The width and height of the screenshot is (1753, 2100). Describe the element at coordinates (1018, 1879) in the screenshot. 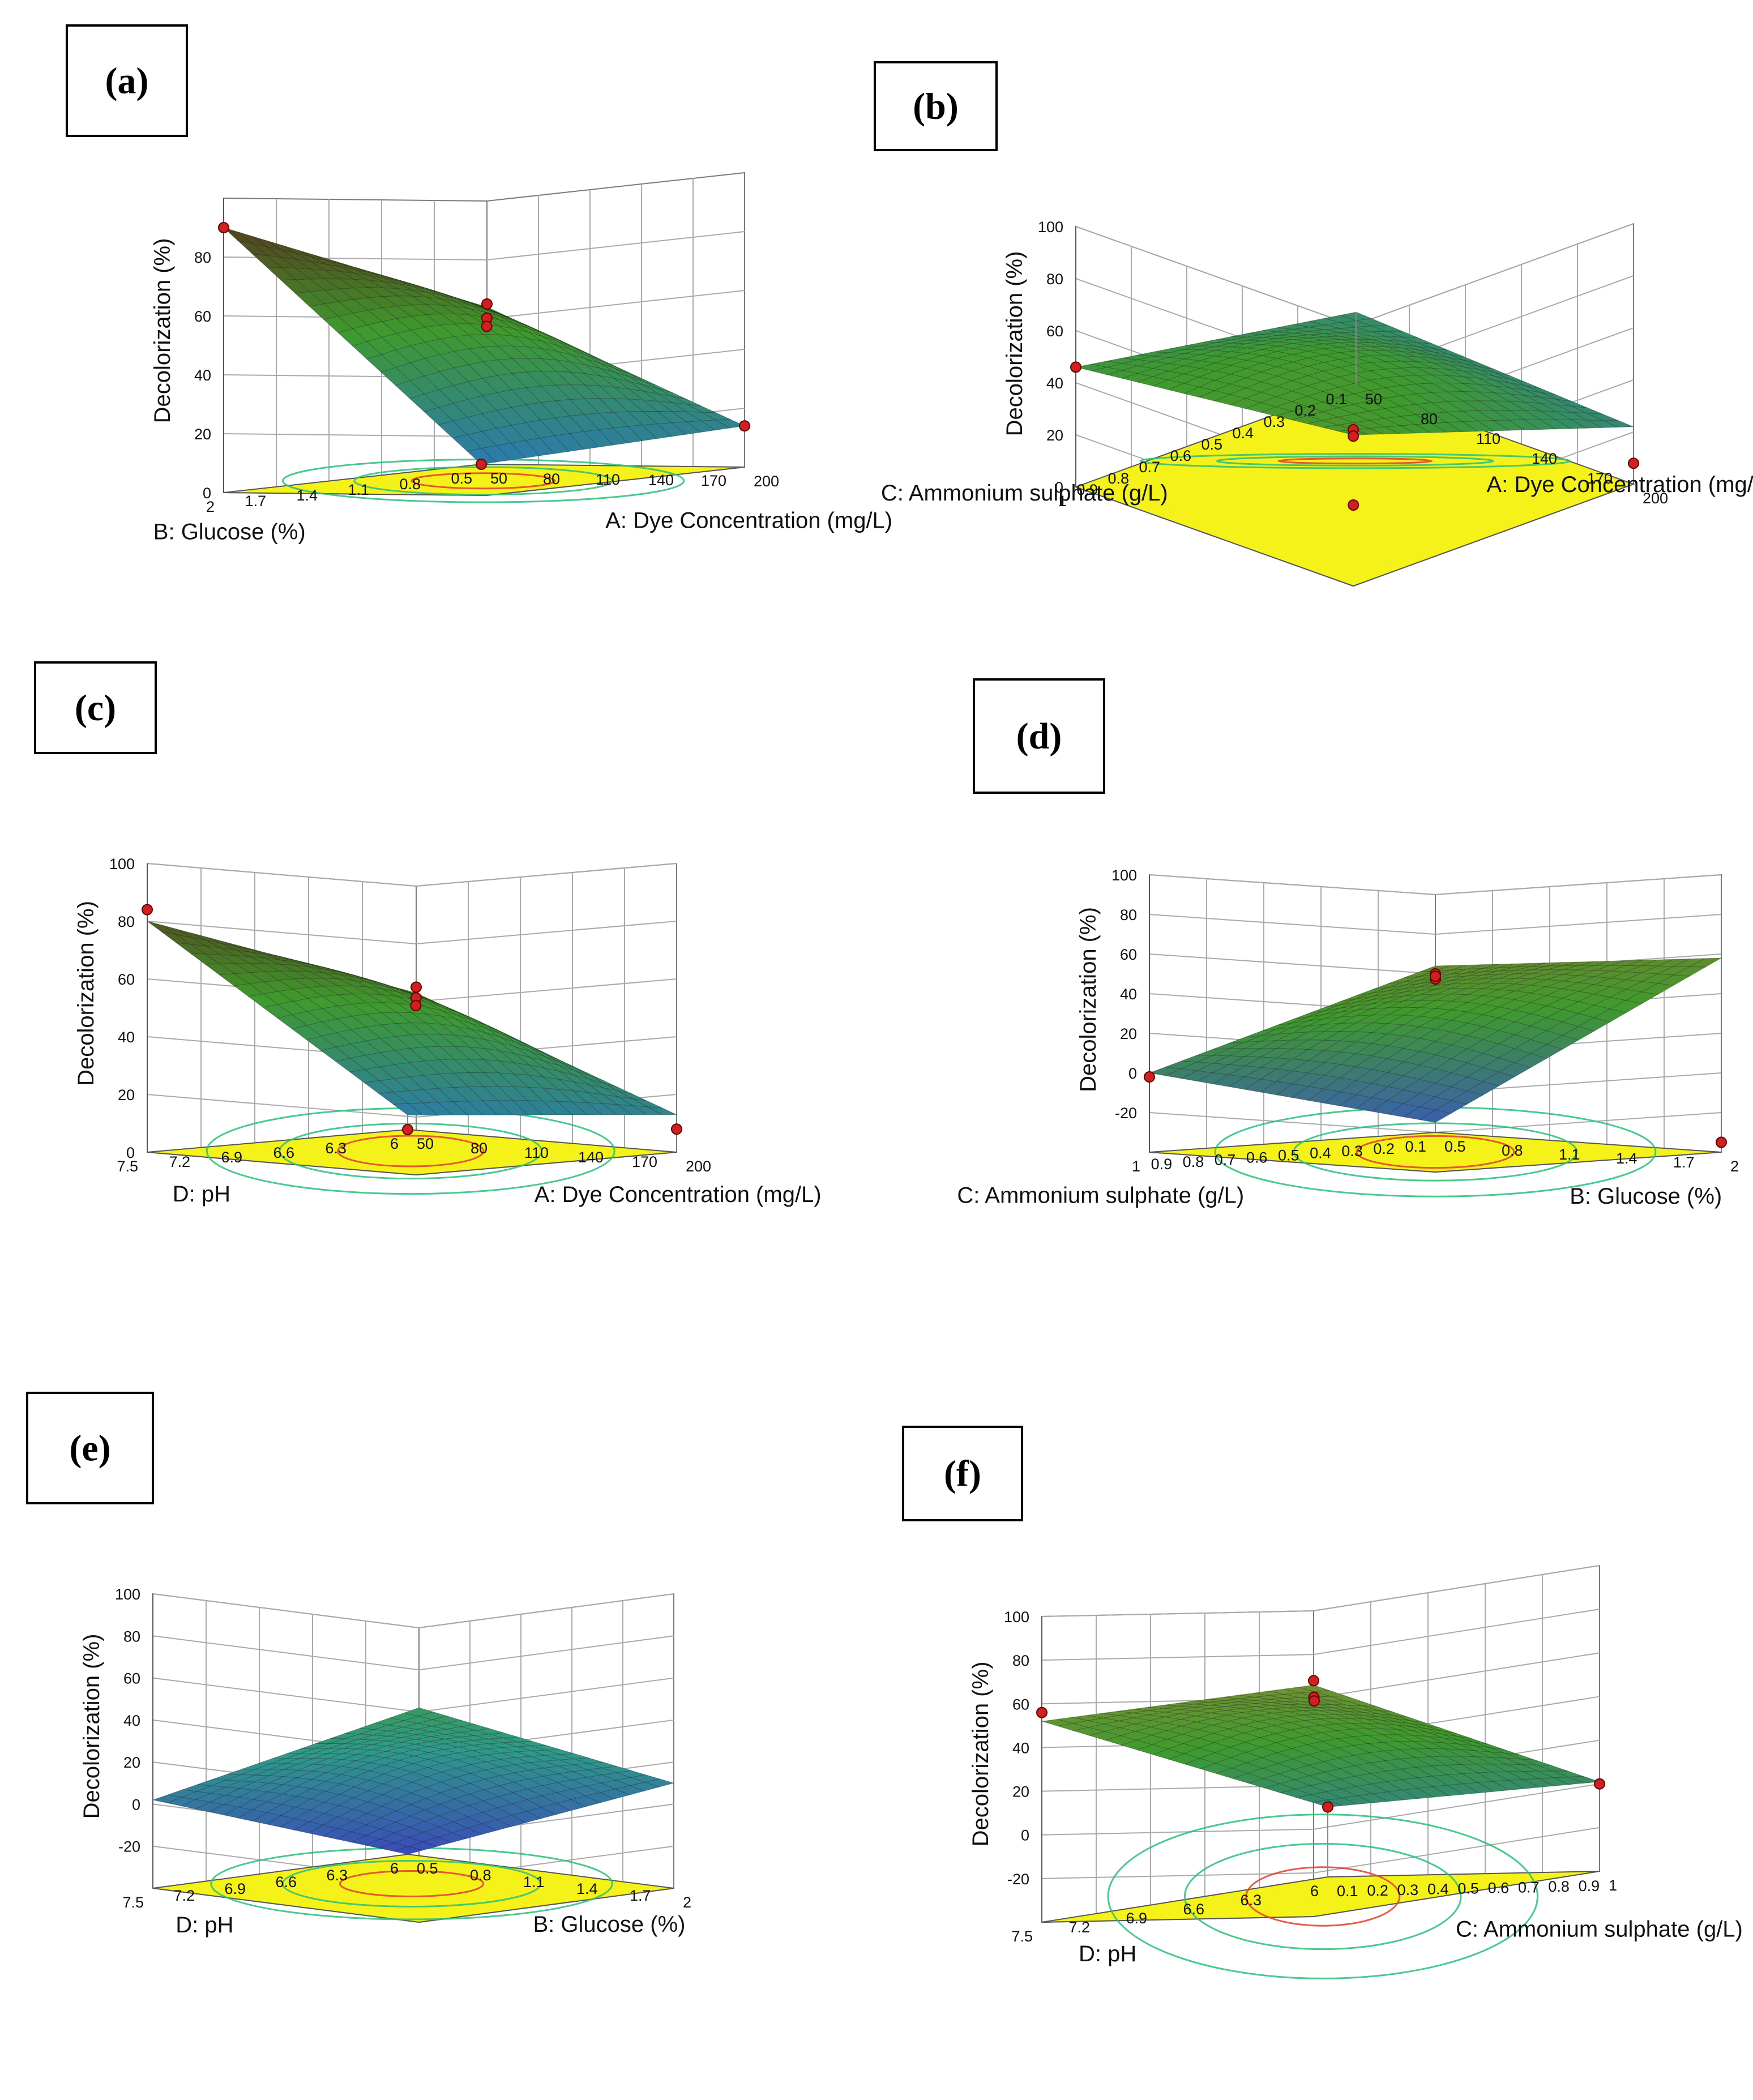

I see `z-tick-label: -20` at that location.